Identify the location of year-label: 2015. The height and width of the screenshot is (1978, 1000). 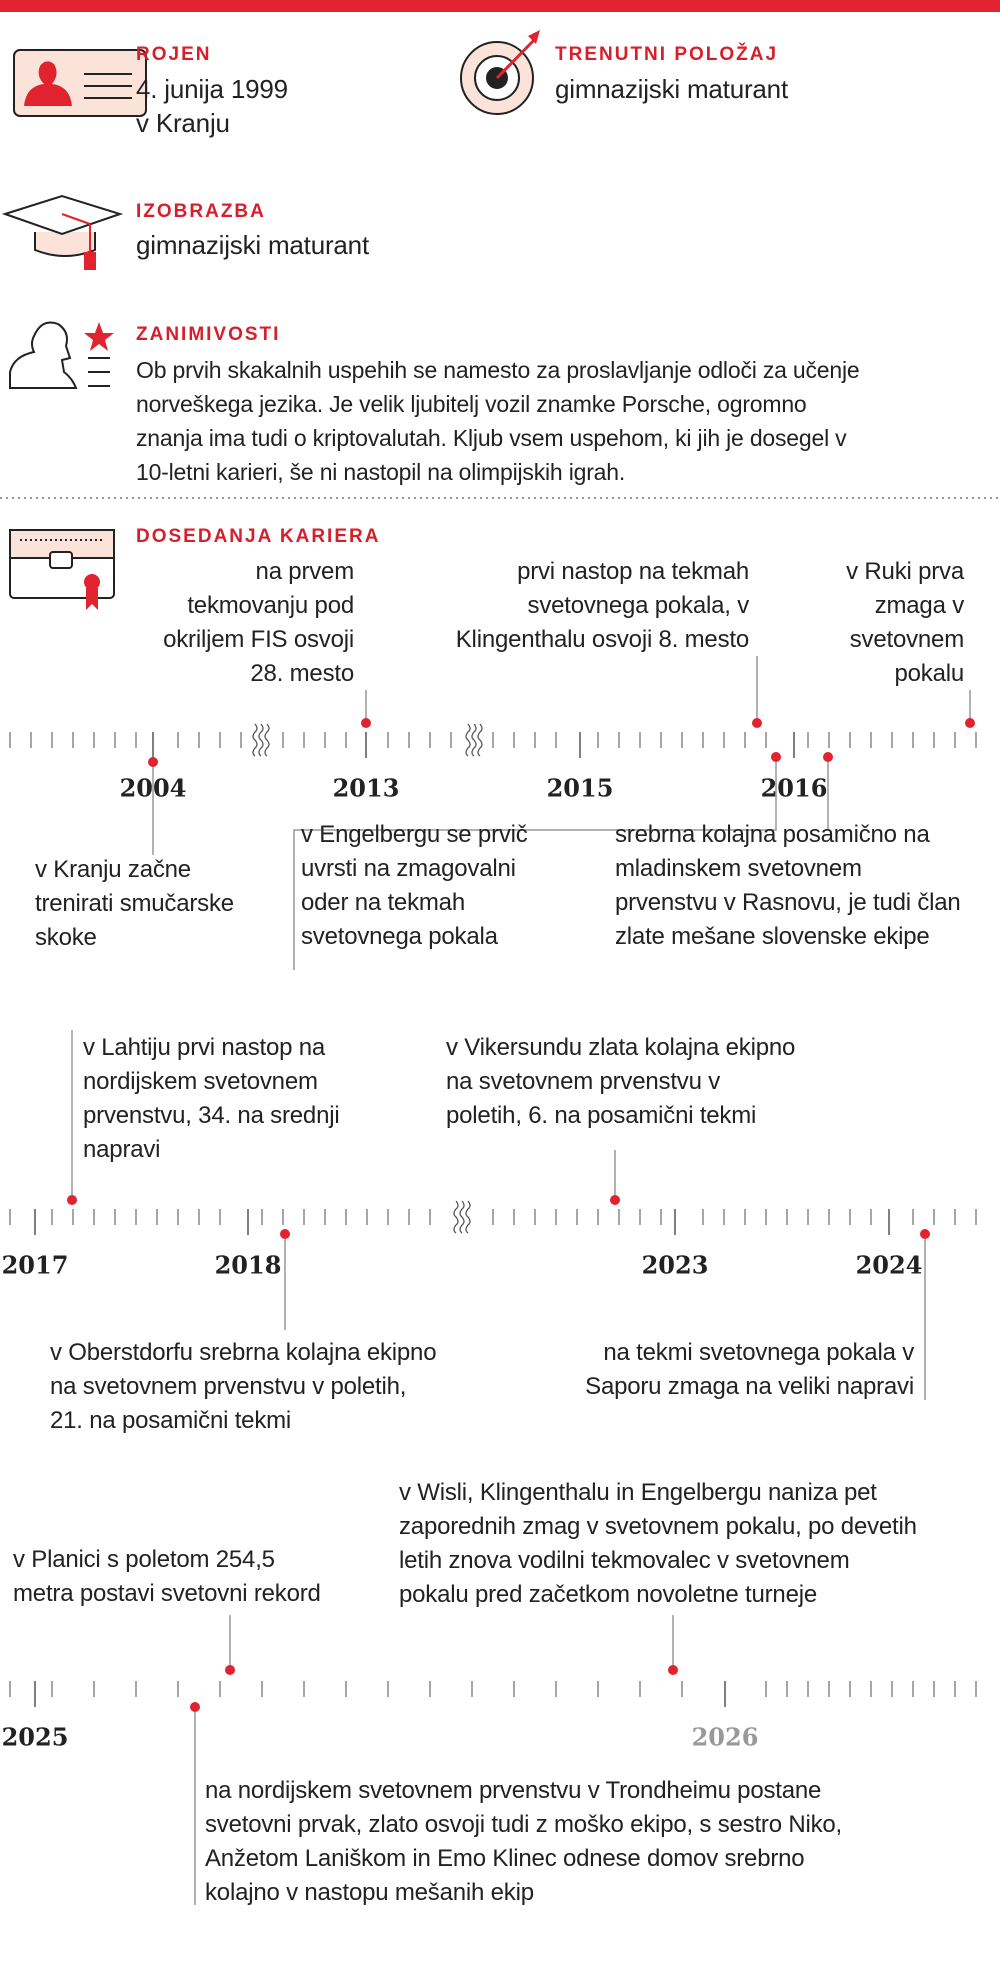
(580, 788).